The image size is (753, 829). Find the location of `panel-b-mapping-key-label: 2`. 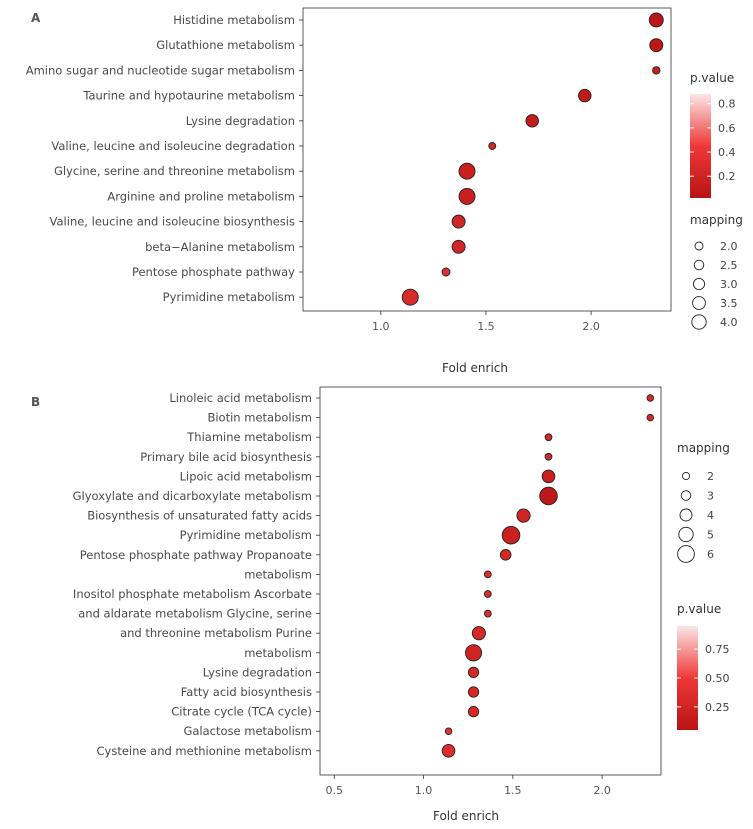

panel-b-mapping-key-label: 2 is located at coordinates (710, 476).